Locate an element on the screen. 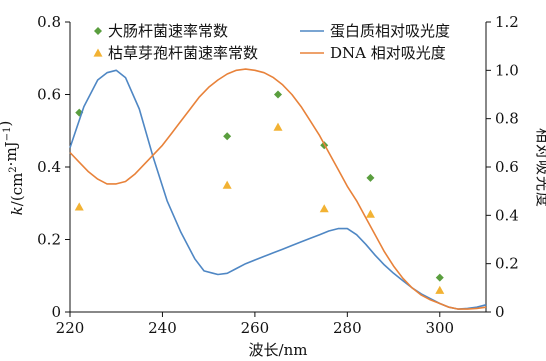 Image resolution: width=546 pixels, height=361 pixels. left-y-tick-label: 0.4 is located at coordinates (49, 167).